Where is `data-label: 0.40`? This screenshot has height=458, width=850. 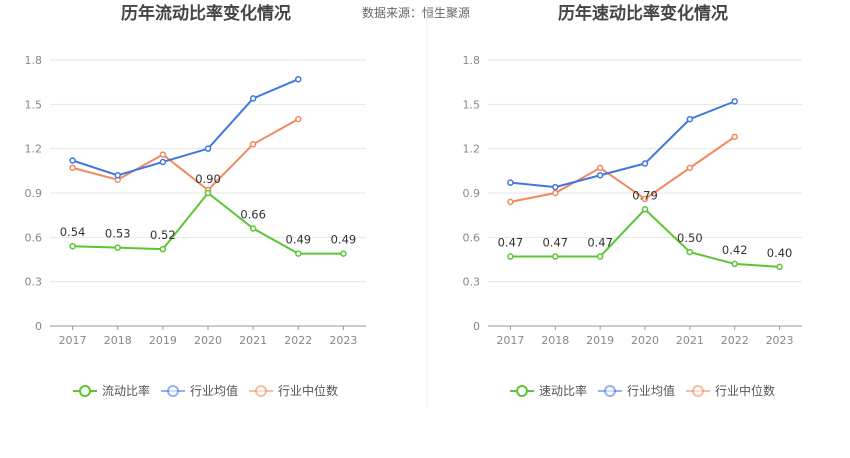 data-label: 0.40 is located at coordinates (780, 253).